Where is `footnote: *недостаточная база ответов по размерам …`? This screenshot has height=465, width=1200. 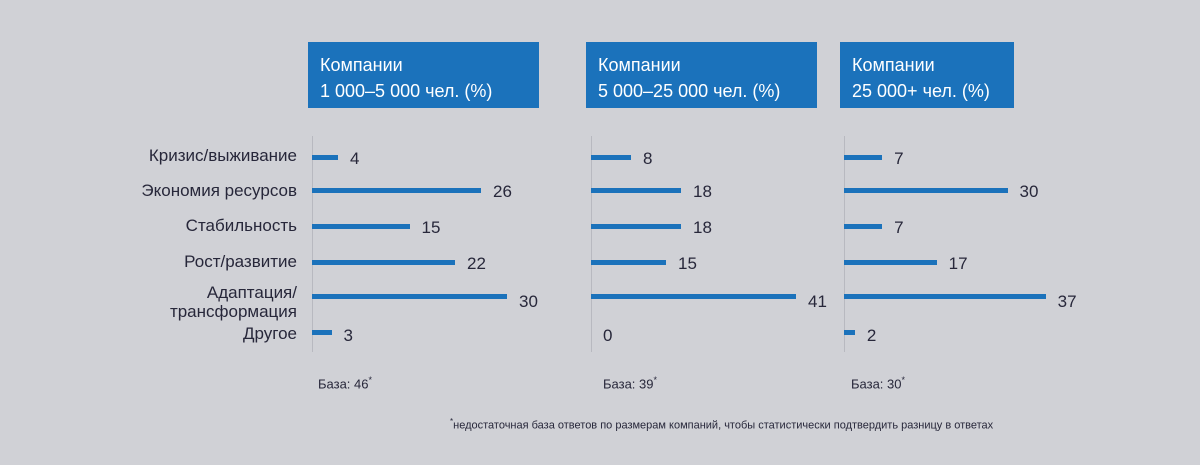 footnote: *недостаточная база ответов по размерам … is located at coordinates (722, 424).